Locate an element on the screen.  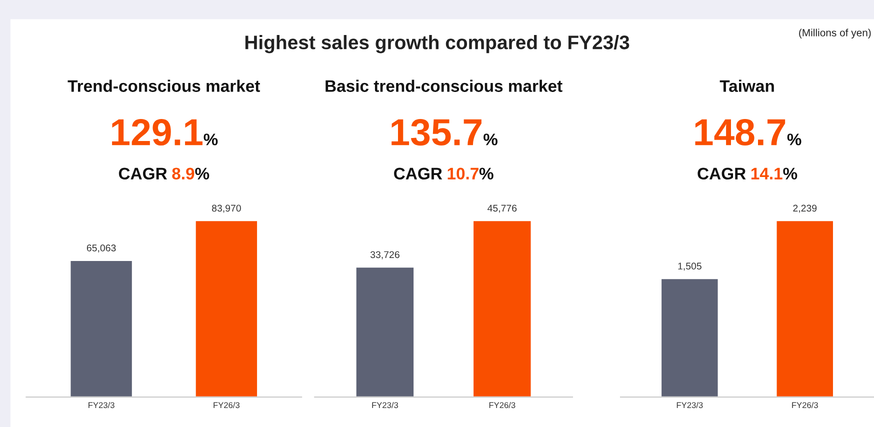
data-label: 83,970 is located at coordinates (226, 208).